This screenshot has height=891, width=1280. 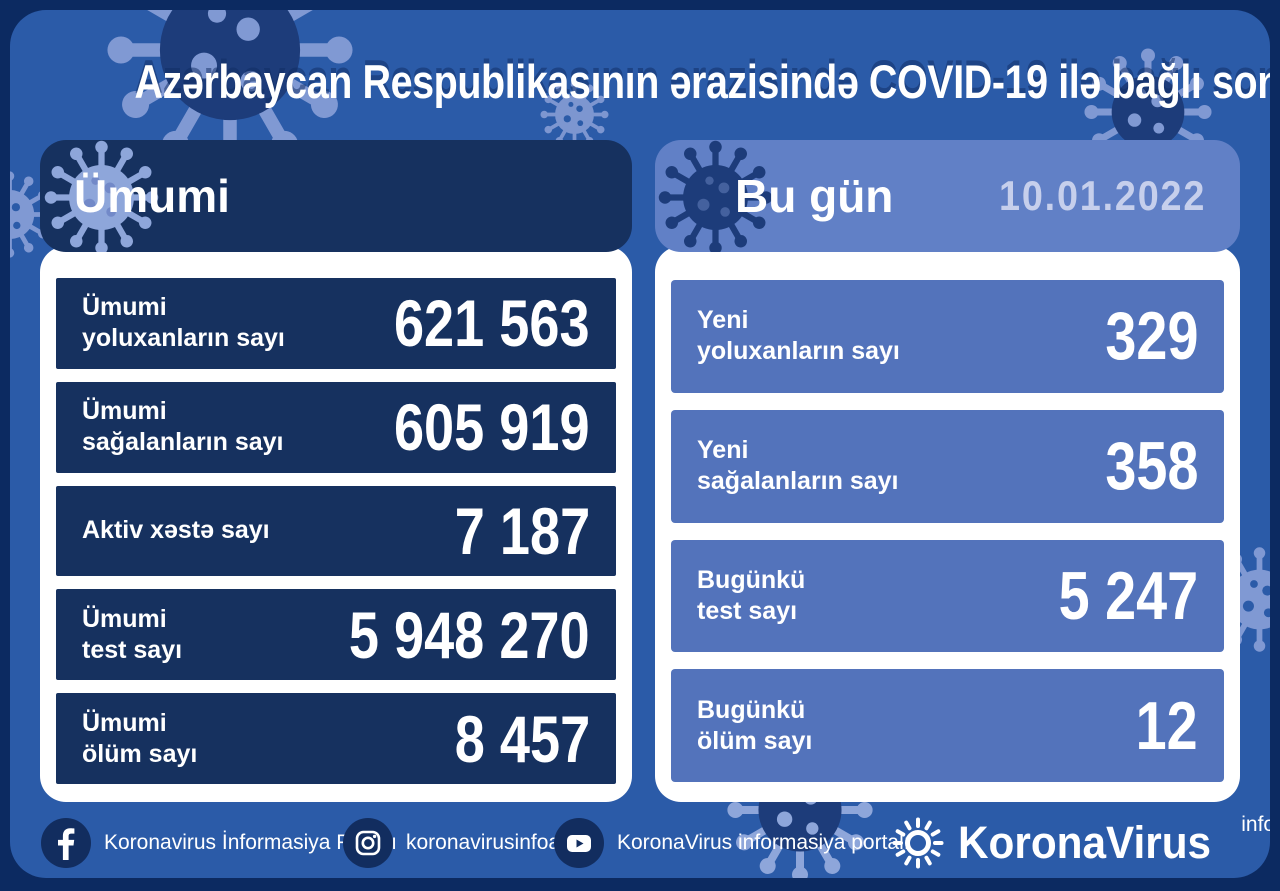 I want to click on stat-row-today-deaths: Bugünkü ölüm sayı 12, so click(x=947, y=725).